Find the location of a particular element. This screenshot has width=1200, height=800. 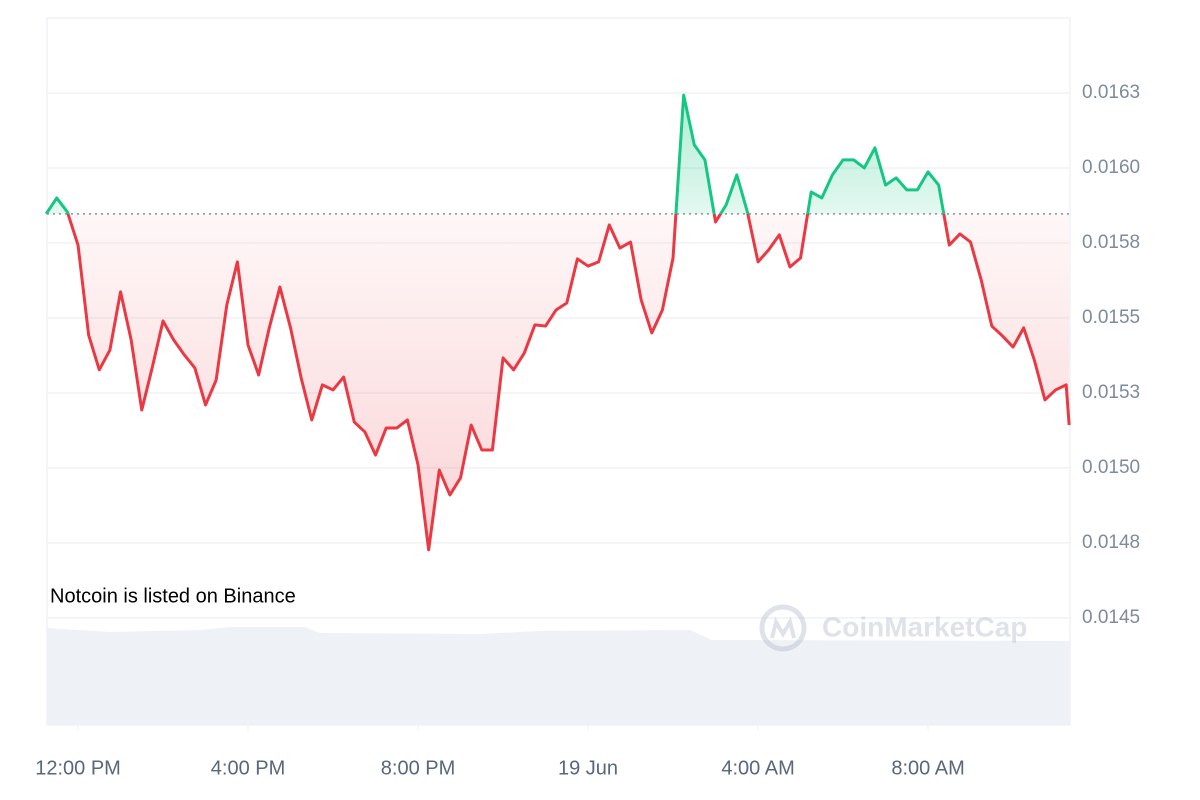

watermark-logo is located at coordinates (783, 628).